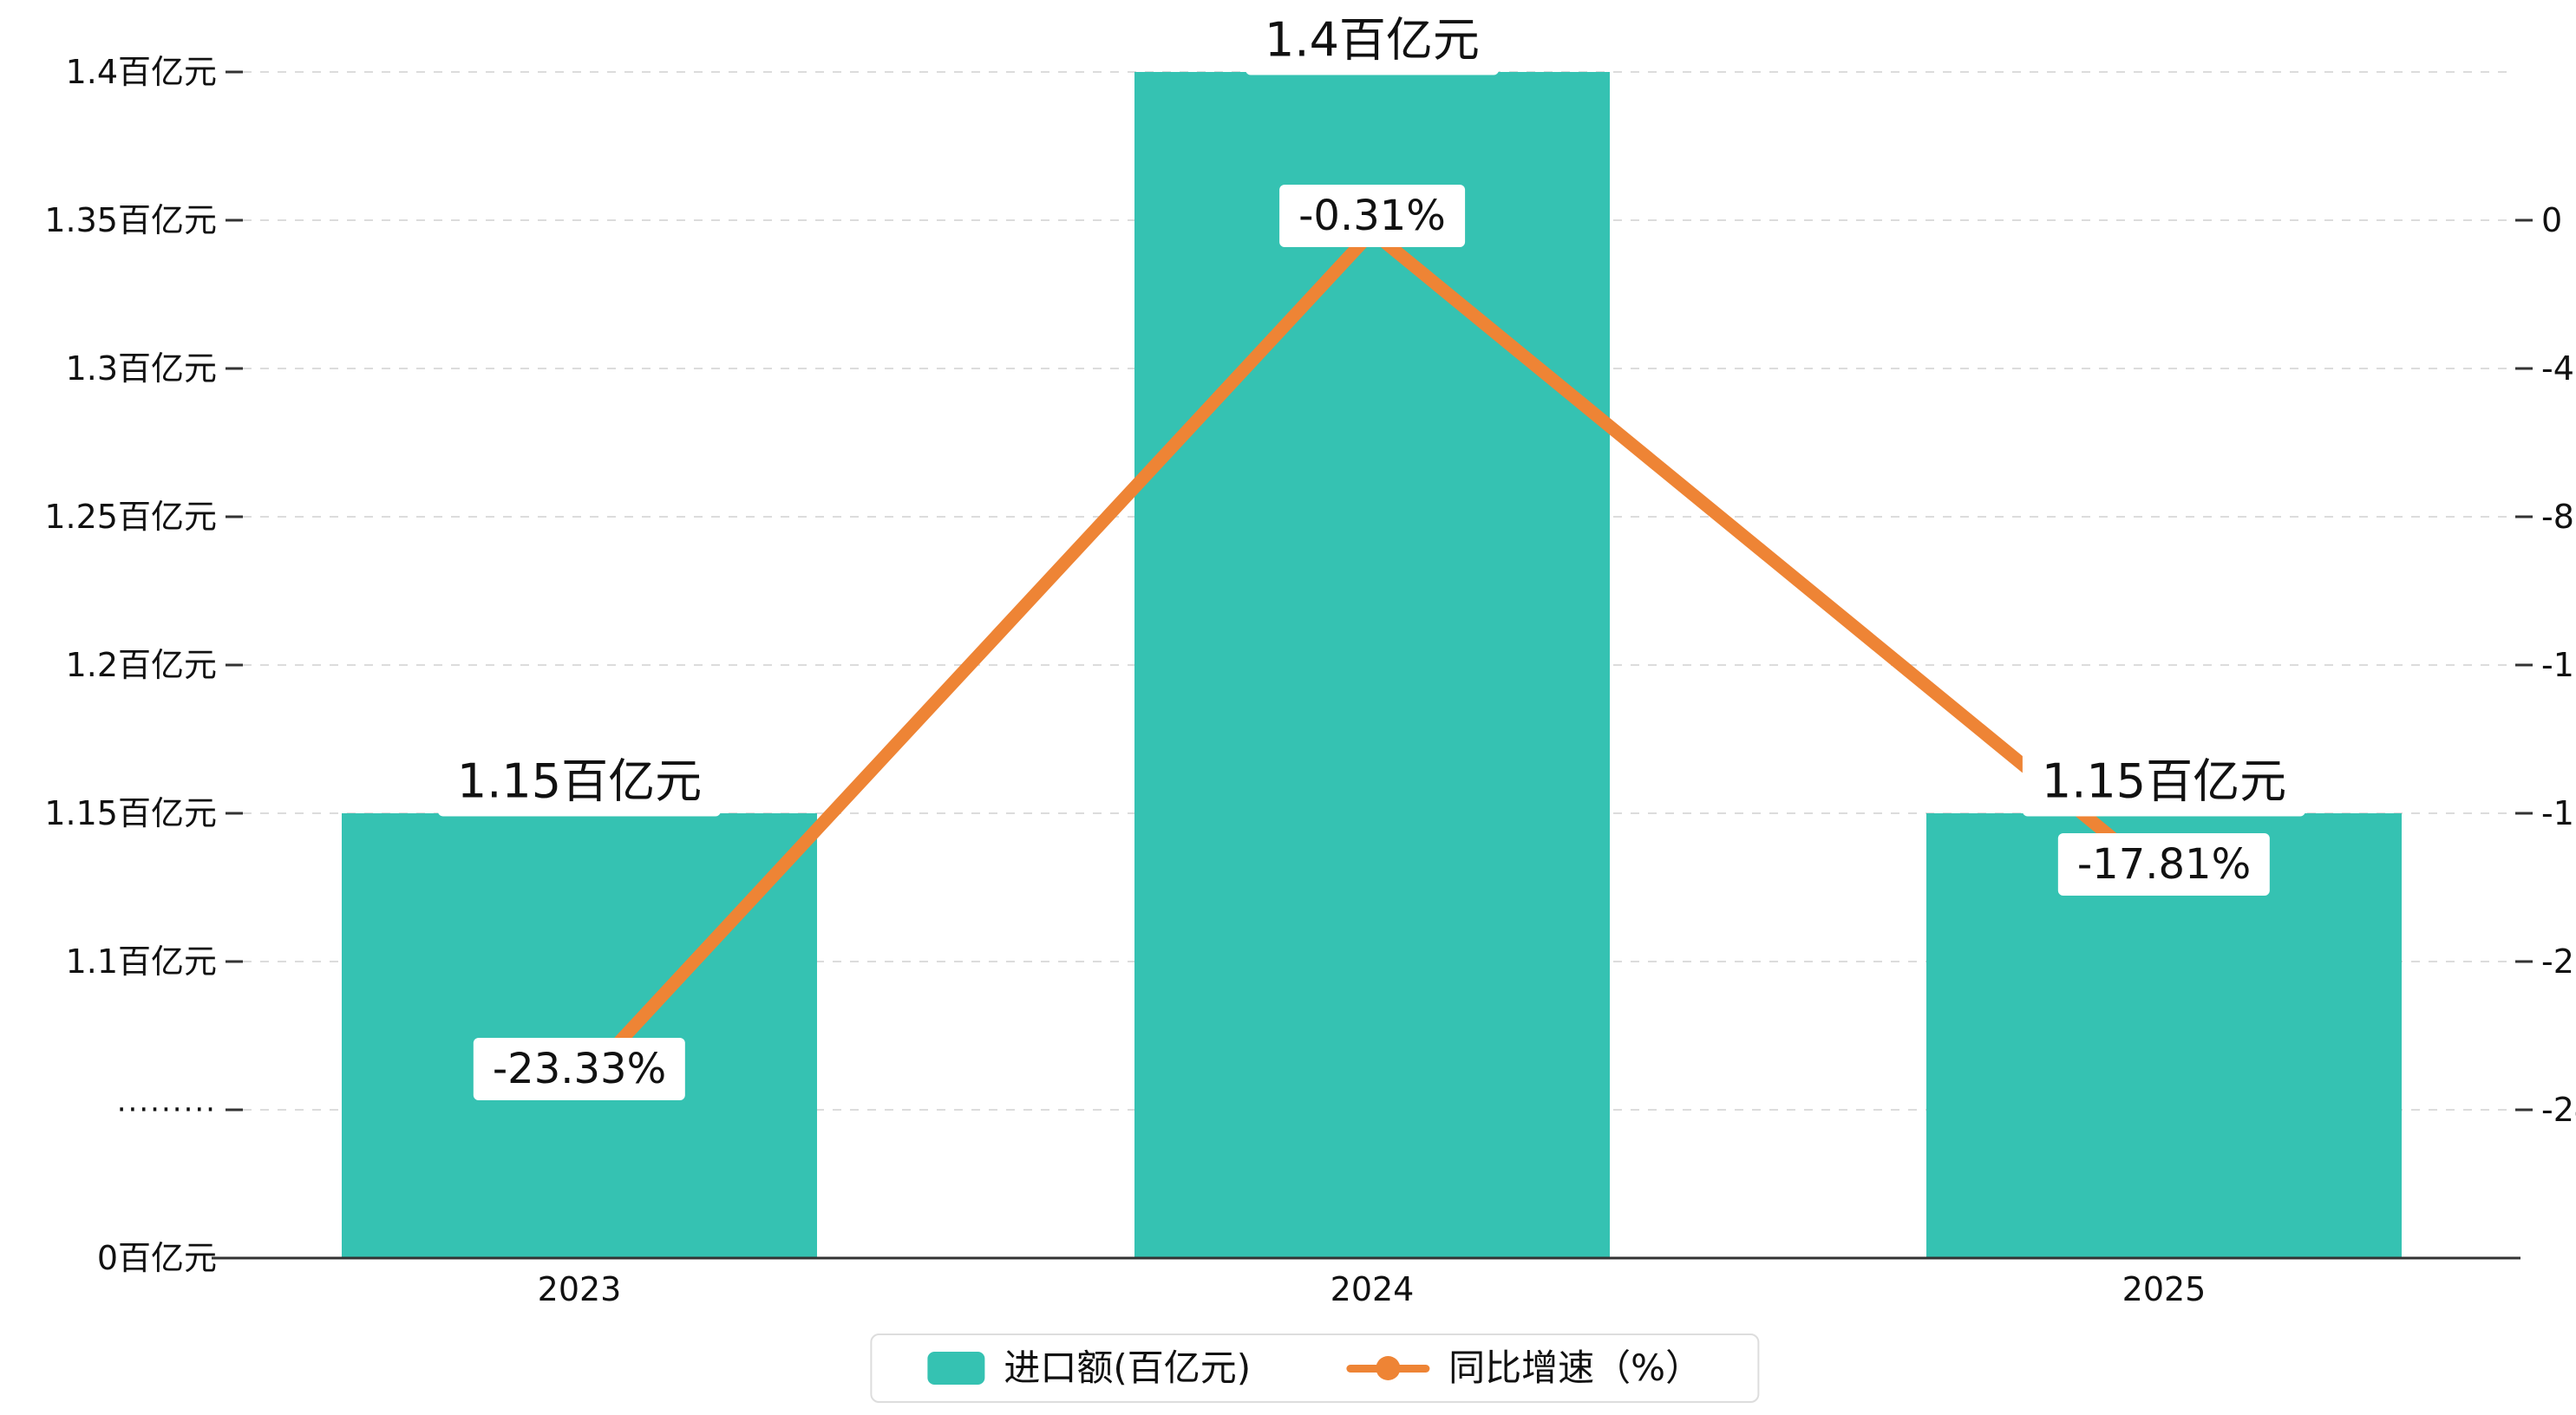 Image resolution: width=2576 pixels, height=1415 pixels. Describe the element at coordinates (2558, 665) in the screenshot. I see `y-right-tick-label: -12` at that location.